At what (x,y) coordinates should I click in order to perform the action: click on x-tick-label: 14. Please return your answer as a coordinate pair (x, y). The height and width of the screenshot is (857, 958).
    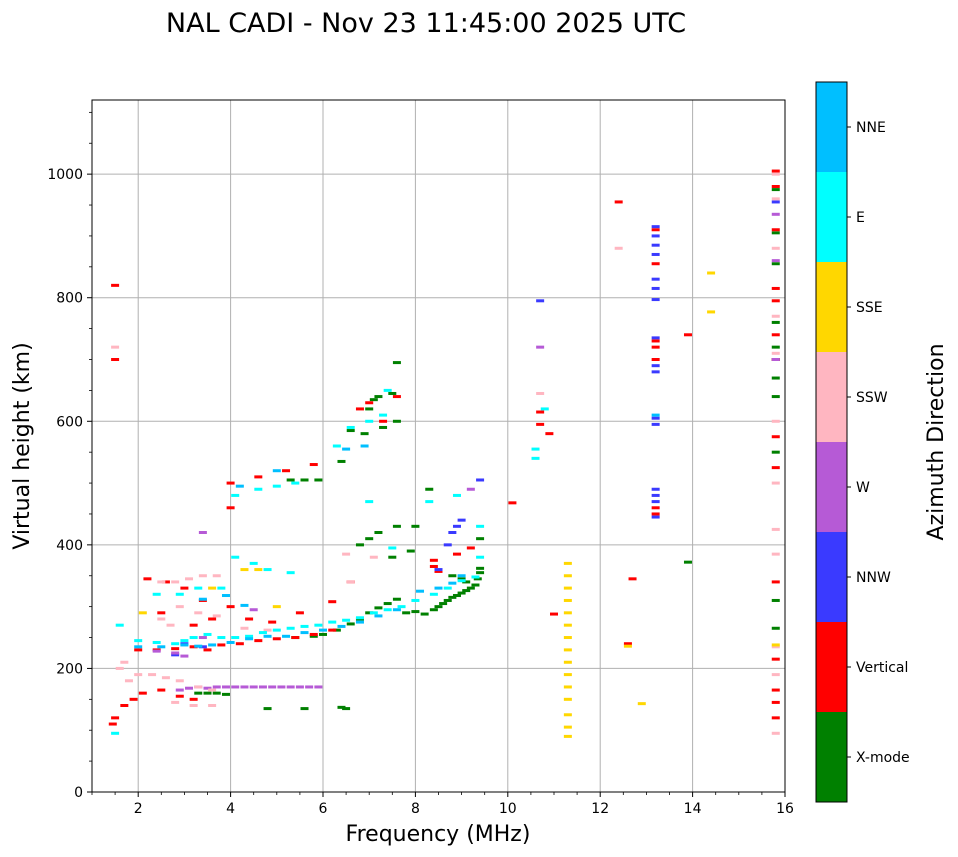
    Looking at the image, I should click on (693, 809).